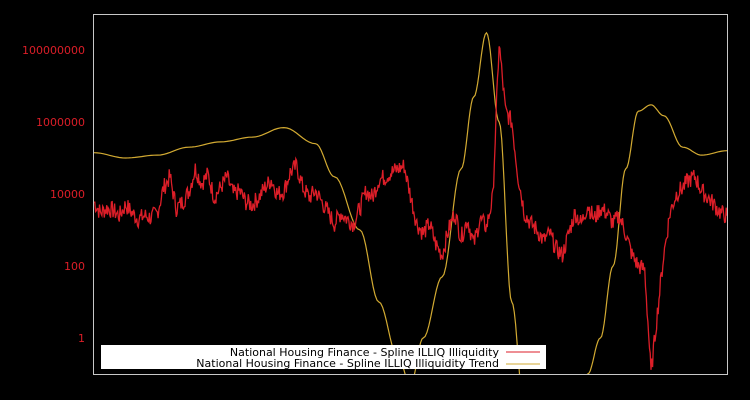 This screenshot has width=750, height=400. What do you see at coordinates (60, 122) in the screenshot?
I see `y-tick-label: 1000000` at bounding box center [60, 122].